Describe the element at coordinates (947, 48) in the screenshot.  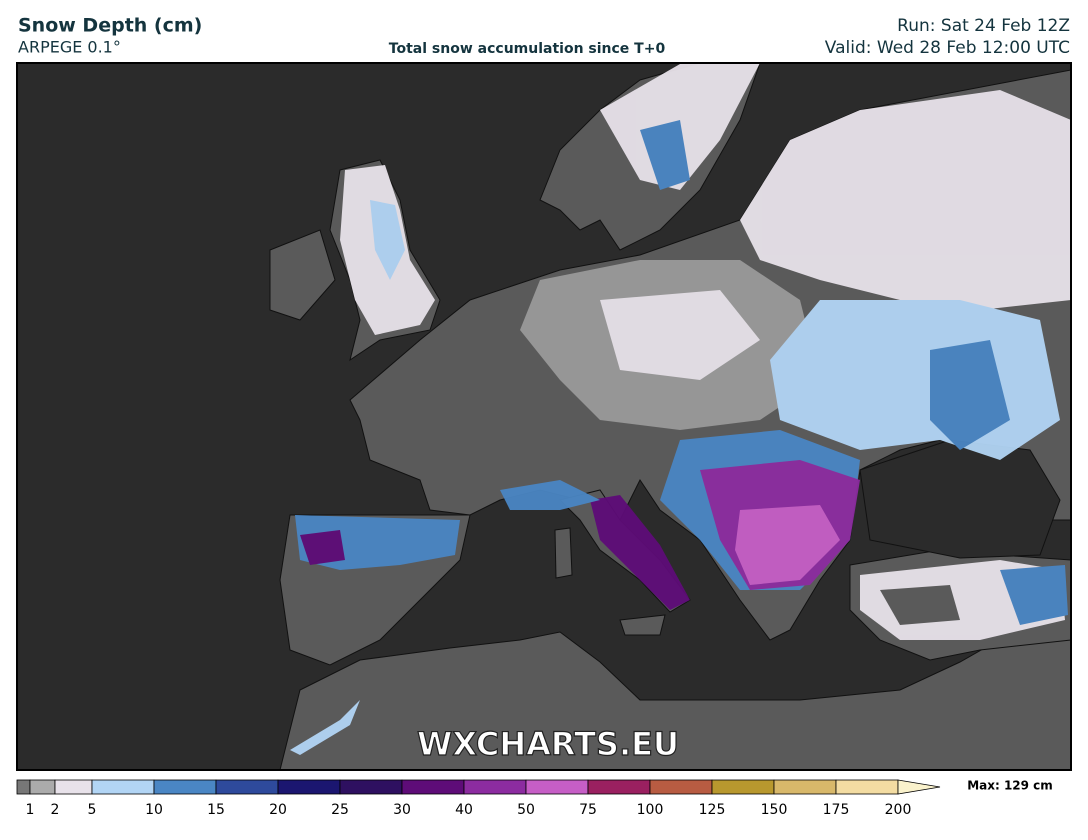
I see `valid-time: Valid: Wed 28 Feb 12:00 UTC` at that location.